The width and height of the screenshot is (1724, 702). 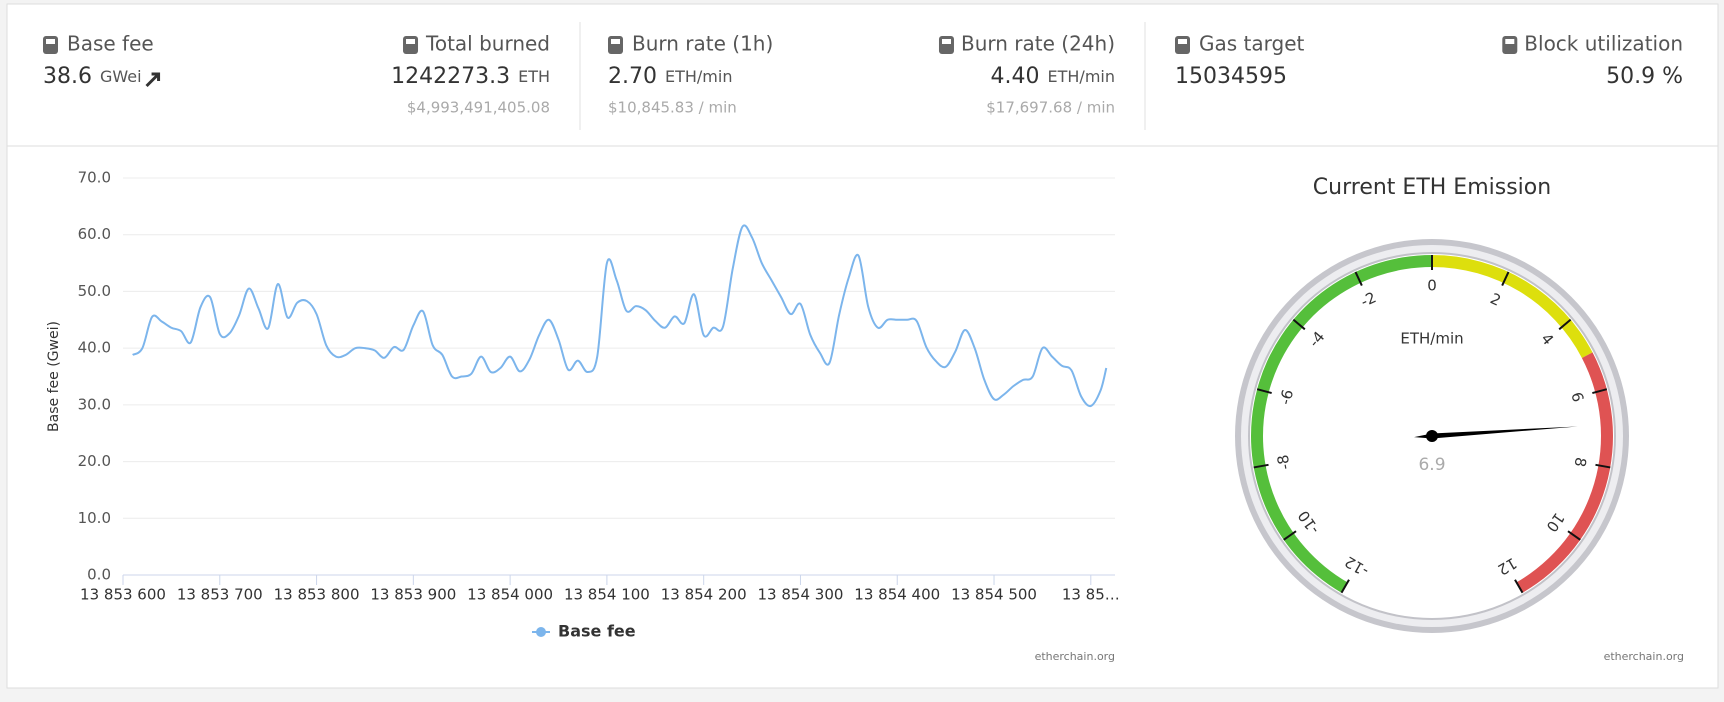 I want to click on unit-text: GWei, so click(x=121, y=76).